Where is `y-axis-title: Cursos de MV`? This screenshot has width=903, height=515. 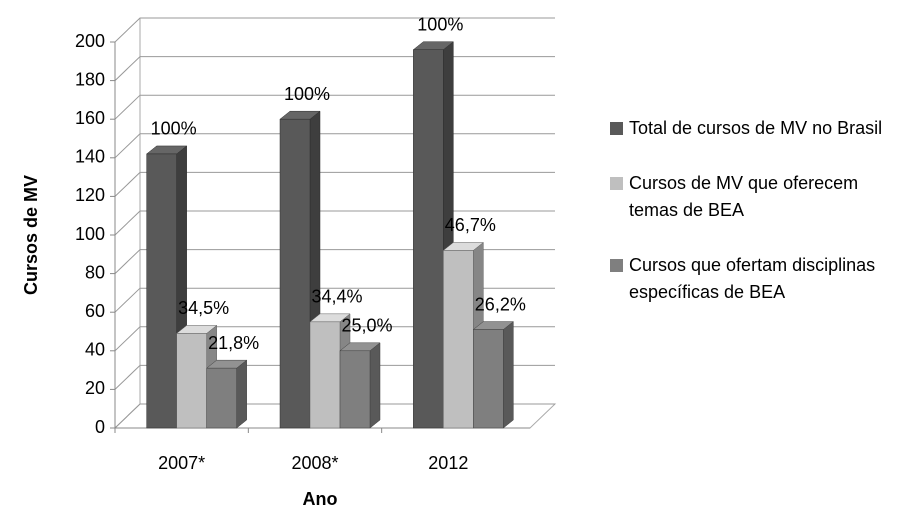
y-axis-title: Cursos de MV is located at coordinates (31, 235).